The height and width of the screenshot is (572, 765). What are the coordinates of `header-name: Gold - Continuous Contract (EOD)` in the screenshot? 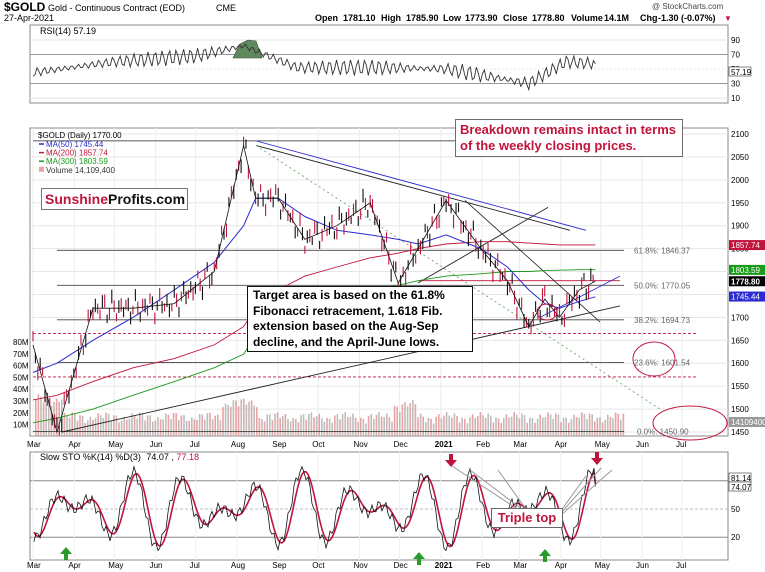 It's located at (116, 8).